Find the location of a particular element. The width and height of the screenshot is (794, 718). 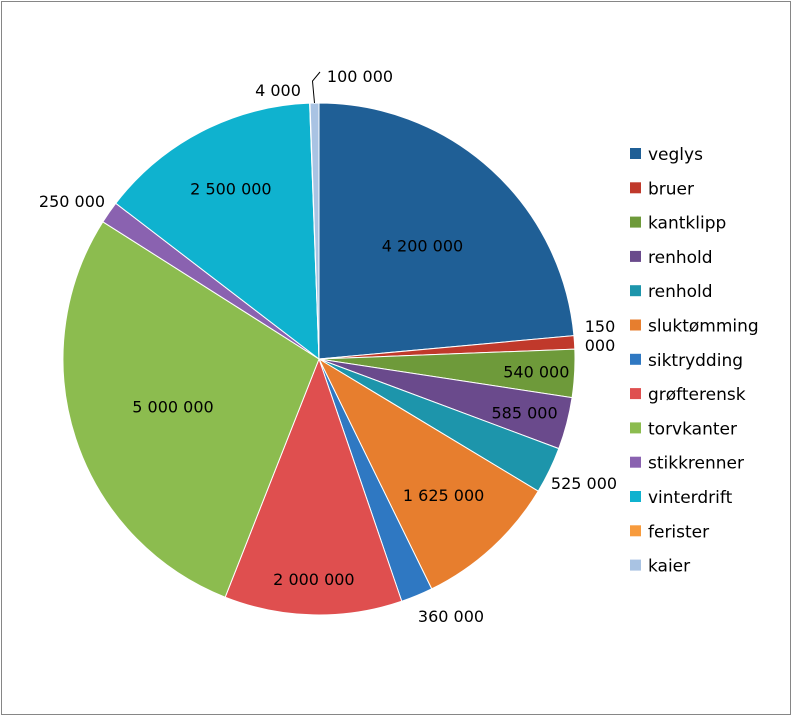

data-label: 5 000 000 is located at coordinates (172, 407).